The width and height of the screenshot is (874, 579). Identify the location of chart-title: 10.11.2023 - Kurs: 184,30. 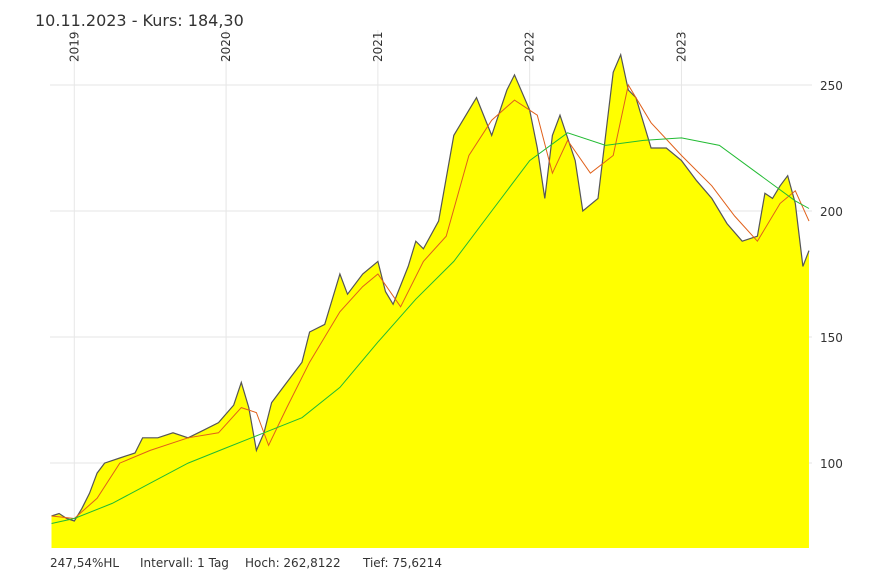
(139, 20).